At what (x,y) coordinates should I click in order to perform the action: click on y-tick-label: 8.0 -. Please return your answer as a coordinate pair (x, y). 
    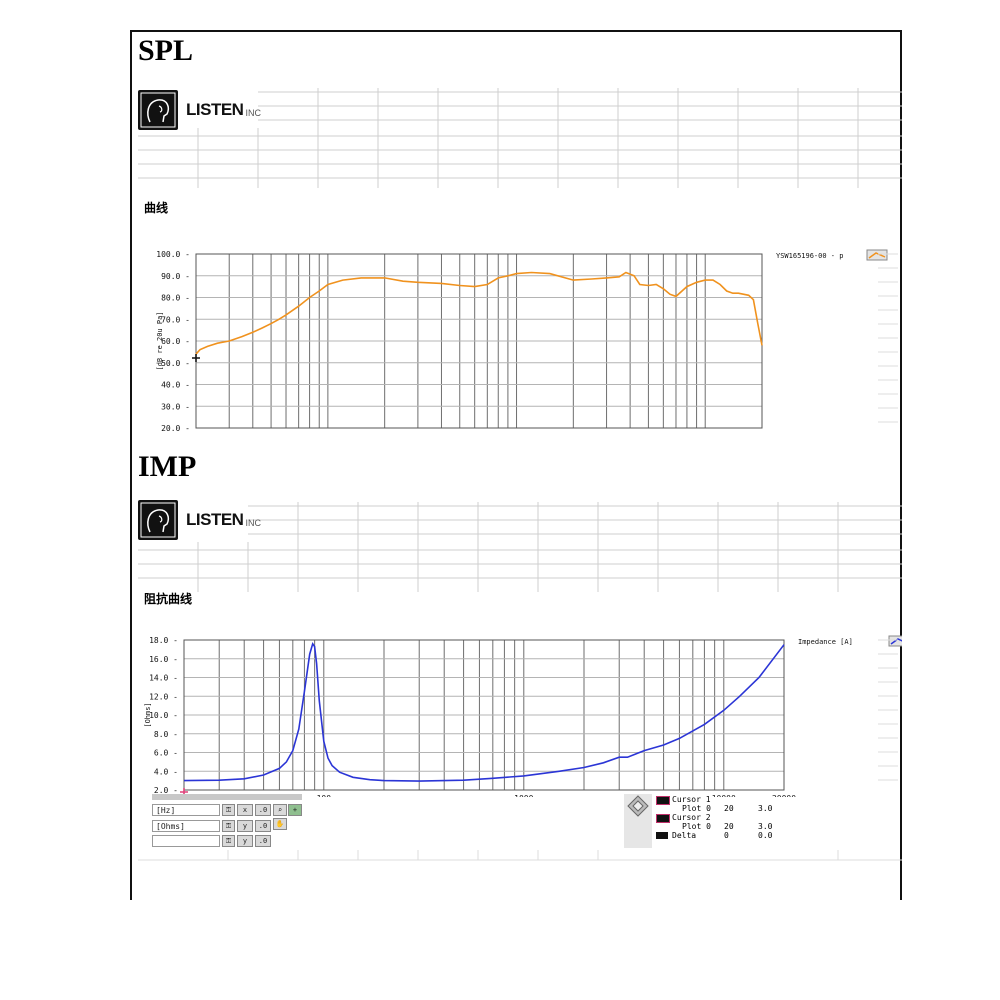
    Looking at the image, I should click on (166, 734).